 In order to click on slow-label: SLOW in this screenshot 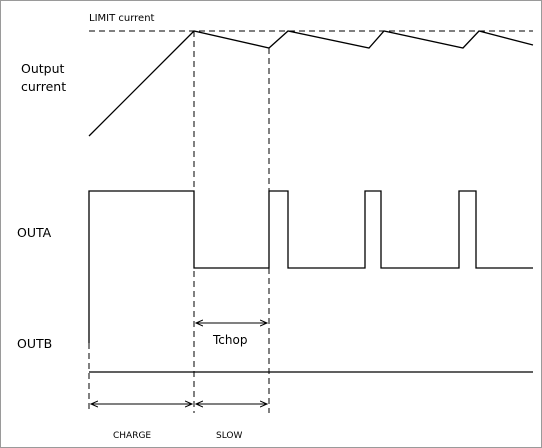, I will do `click(229, 436)`.